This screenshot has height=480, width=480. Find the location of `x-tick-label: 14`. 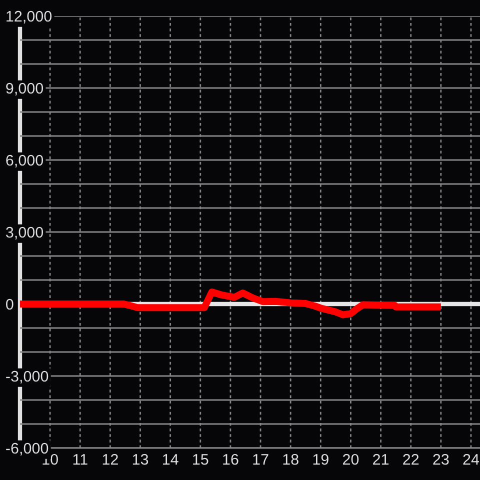

x-tick-label: 14 is located at coordinates (170, 459).